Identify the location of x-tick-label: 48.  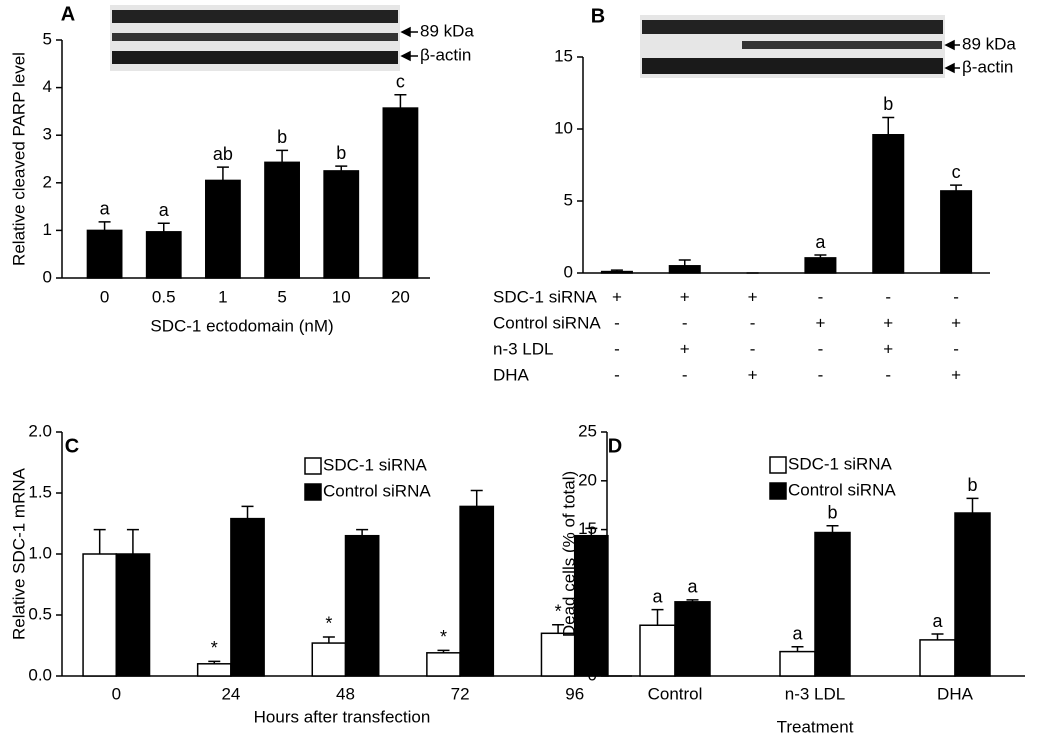
(345, 693).